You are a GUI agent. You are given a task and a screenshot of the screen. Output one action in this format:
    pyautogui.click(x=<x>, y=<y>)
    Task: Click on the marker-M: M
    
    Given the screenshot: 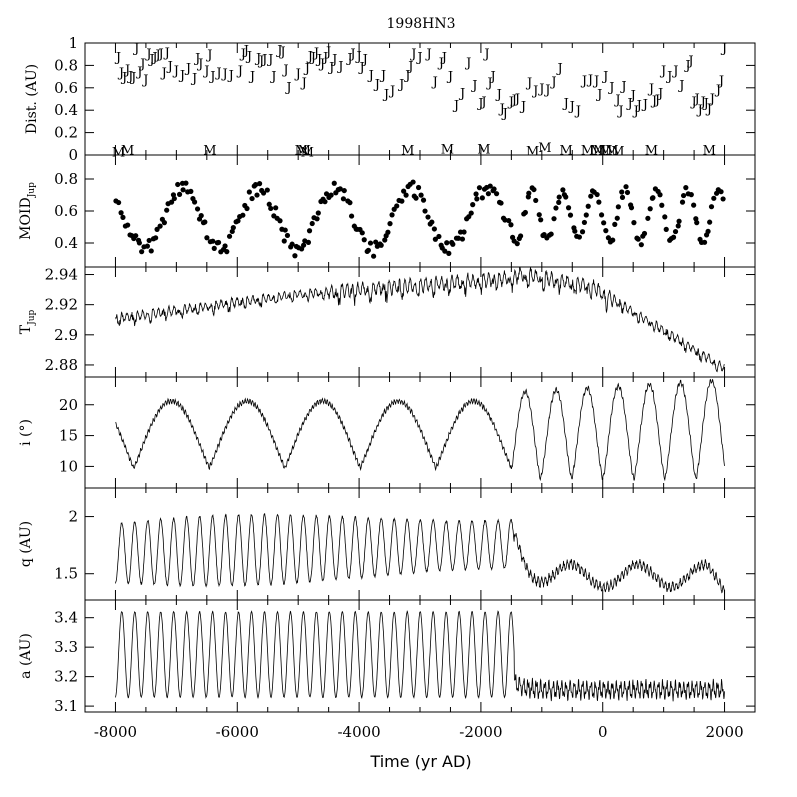 What is the action you would take?
    pyautogui.click(x=709, y=150)
    